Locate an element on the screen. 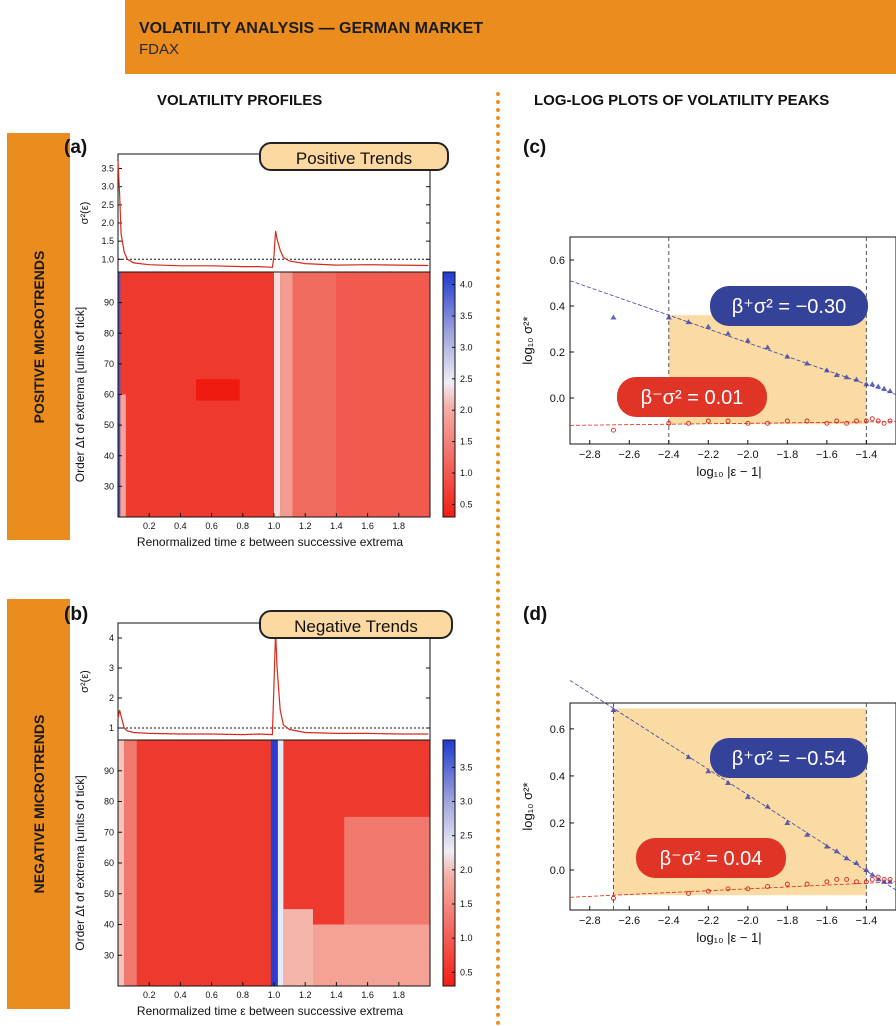  xlabel-d: log₁₀ |ε − 1| is located at coordinates (728, 937).